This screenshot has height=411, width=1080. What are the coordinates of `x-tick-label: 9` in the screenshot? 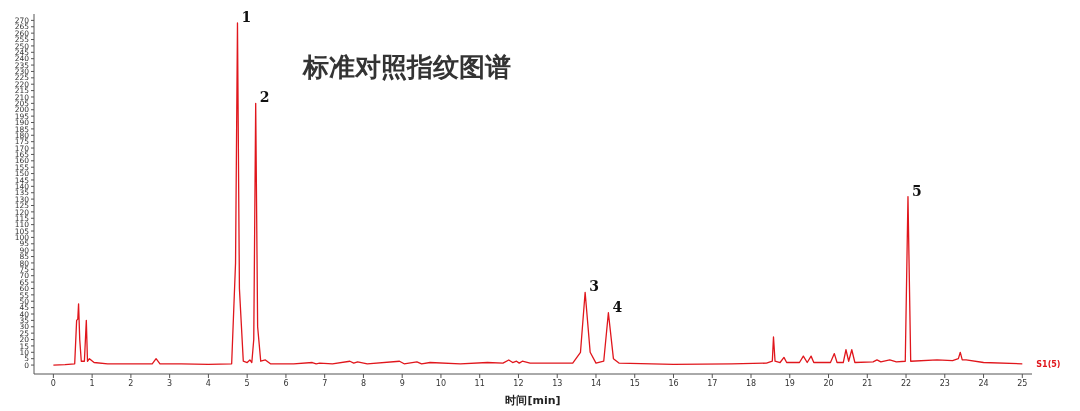 It's located at (402, 383).